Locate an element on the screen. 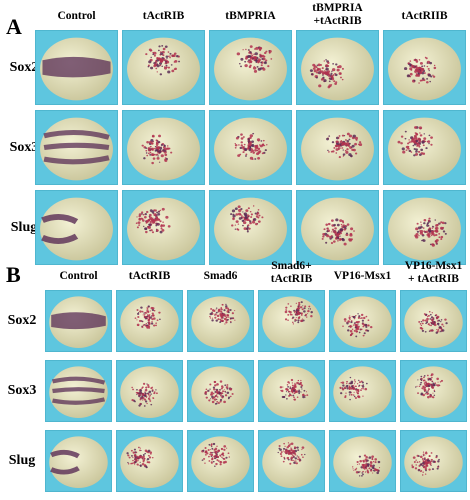 The image size is (470, 500). panel-a-tile is located at coordinates (250, 147).